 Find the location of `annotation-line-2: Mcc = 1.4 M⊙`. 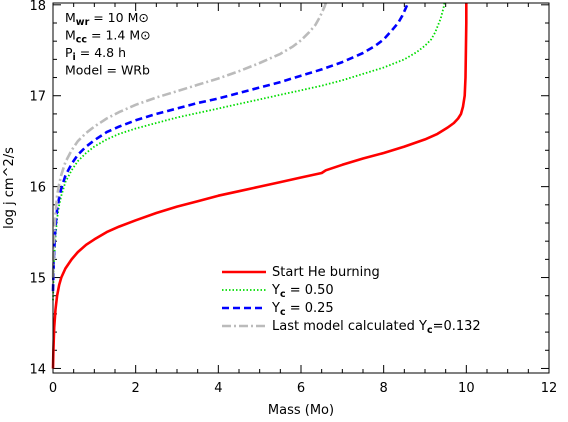

annotation-line-2: Mcc = 1.4 M⊙ is located at coordinates (108, 37).